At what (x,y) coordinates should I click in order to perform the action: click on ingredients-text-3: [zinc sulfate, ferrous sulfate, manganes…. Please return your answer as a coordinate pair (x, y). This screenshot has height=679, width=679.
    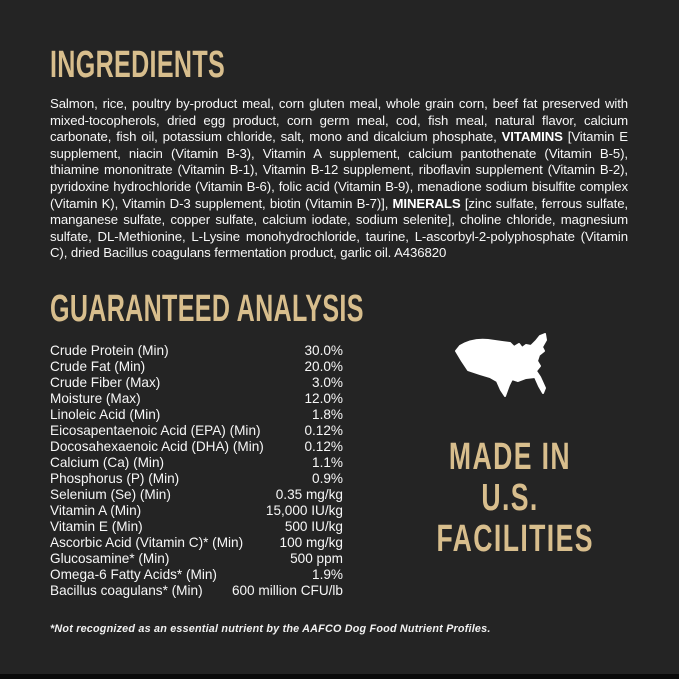
    Looking at the image, I should click on (339, 228).